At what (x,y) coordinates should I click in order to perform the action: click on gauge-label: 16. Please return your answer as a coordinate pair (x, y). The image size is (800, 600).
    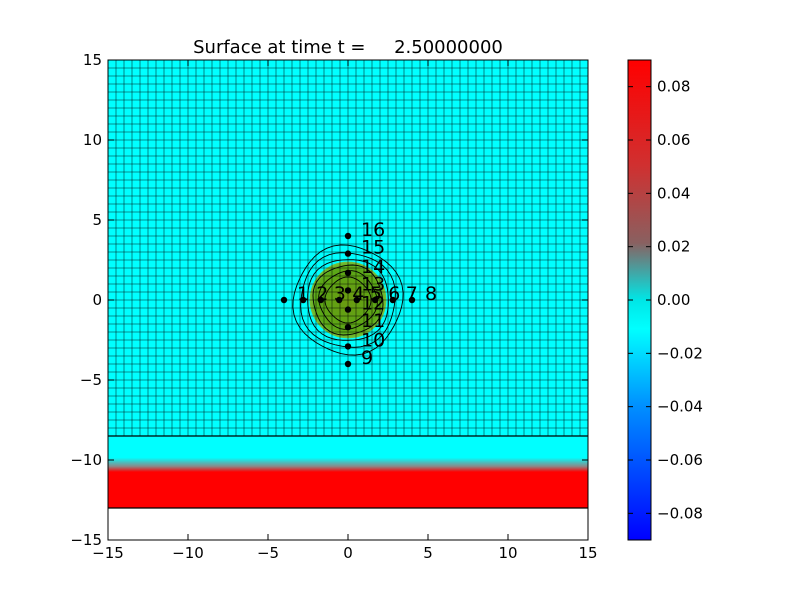
    Looking at the image, I should click on (373, 230).